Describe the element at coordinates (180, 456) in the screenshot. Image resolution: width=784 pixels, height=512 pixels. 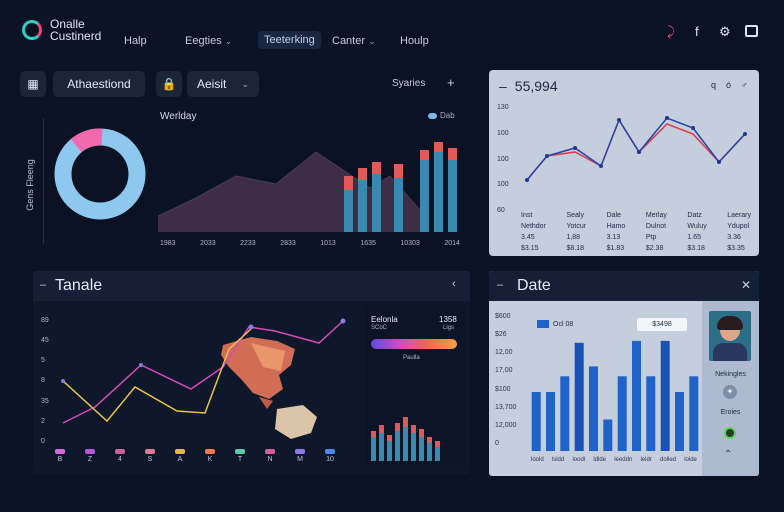
I see `legend-item: A` at that location.